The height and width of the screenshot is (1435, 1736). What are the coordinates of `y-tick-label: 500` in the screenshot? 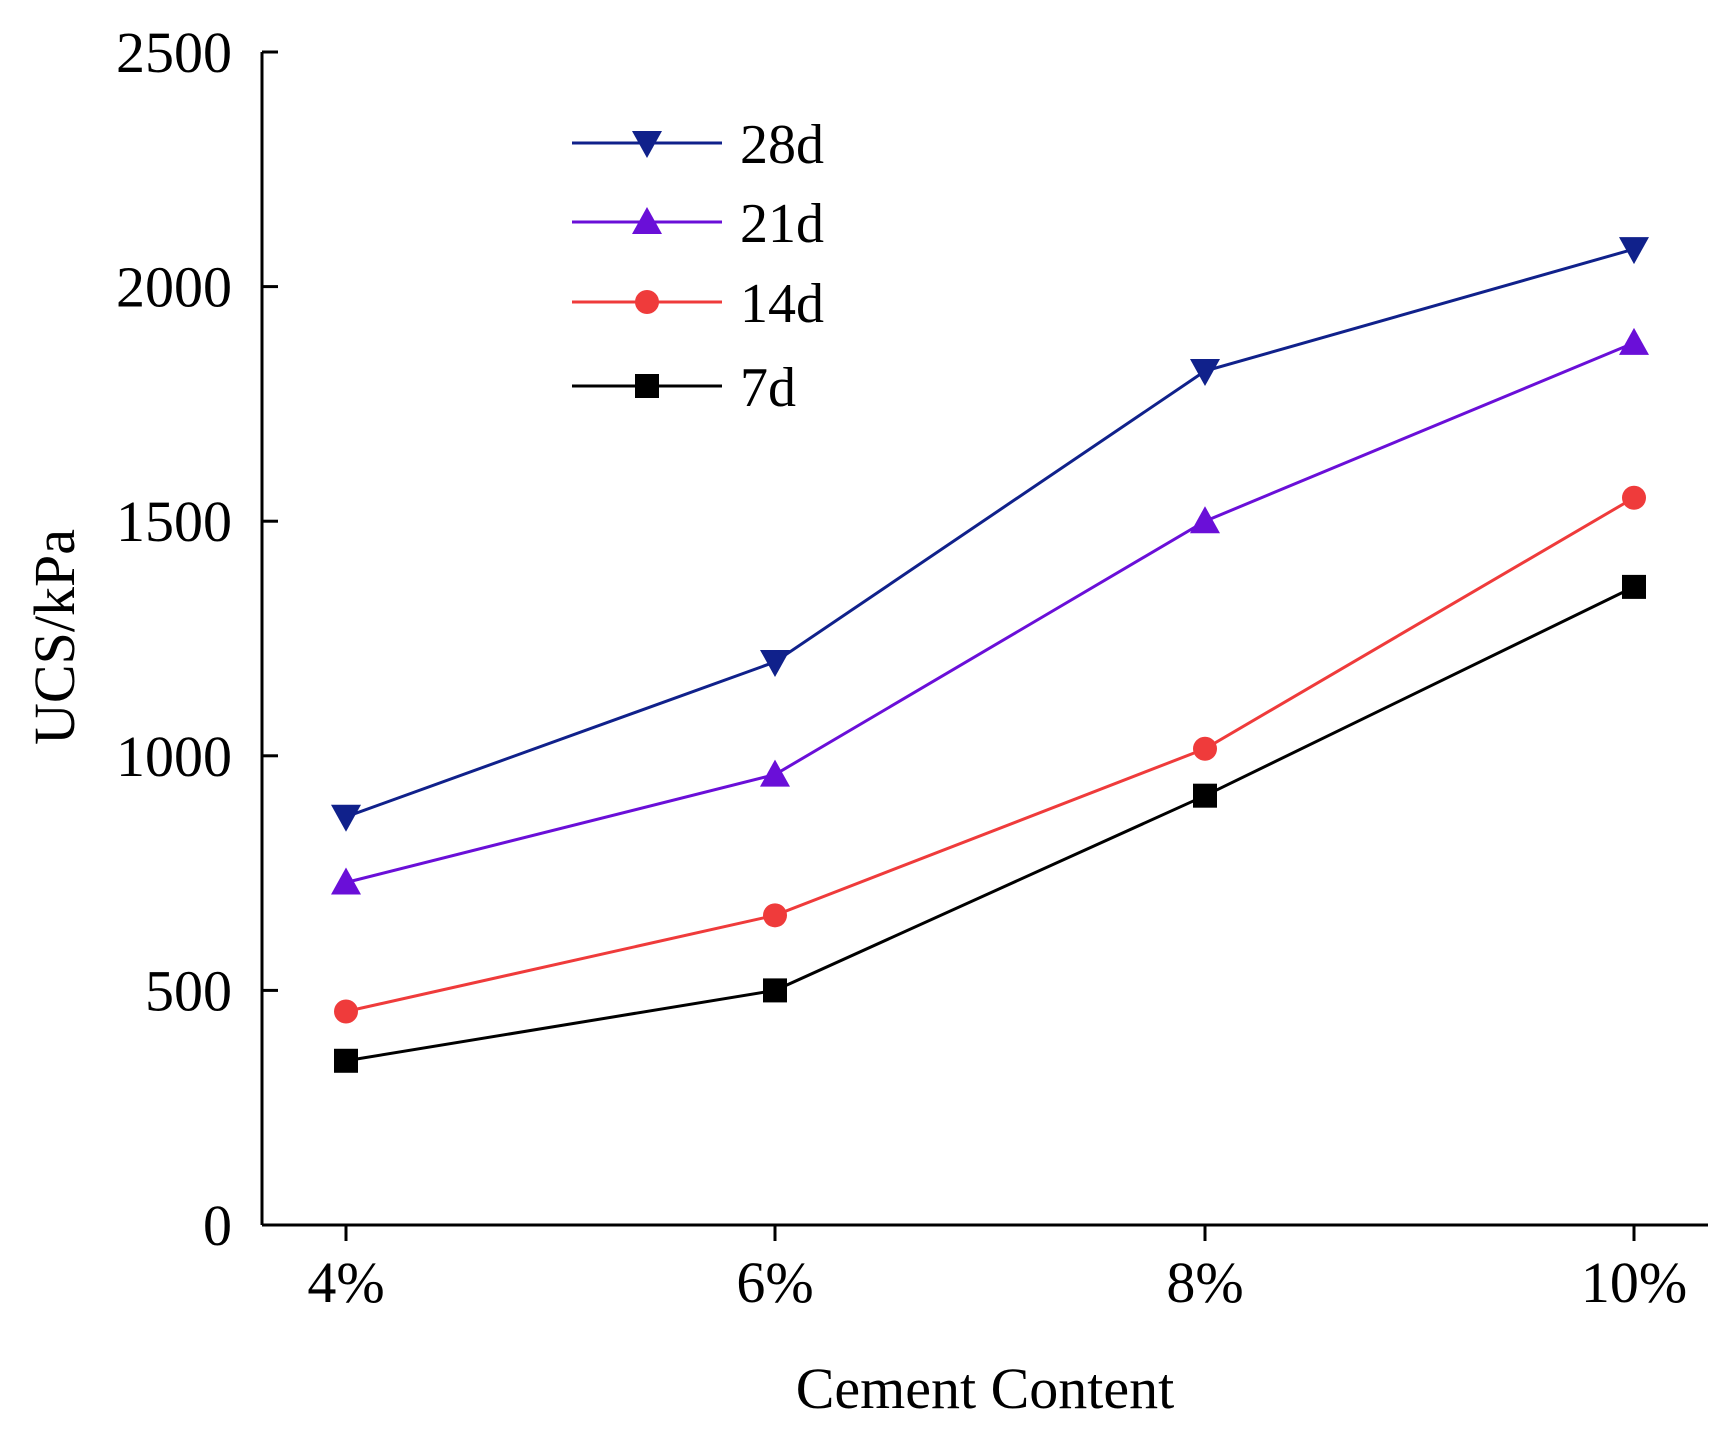 It's located at (188, 990).